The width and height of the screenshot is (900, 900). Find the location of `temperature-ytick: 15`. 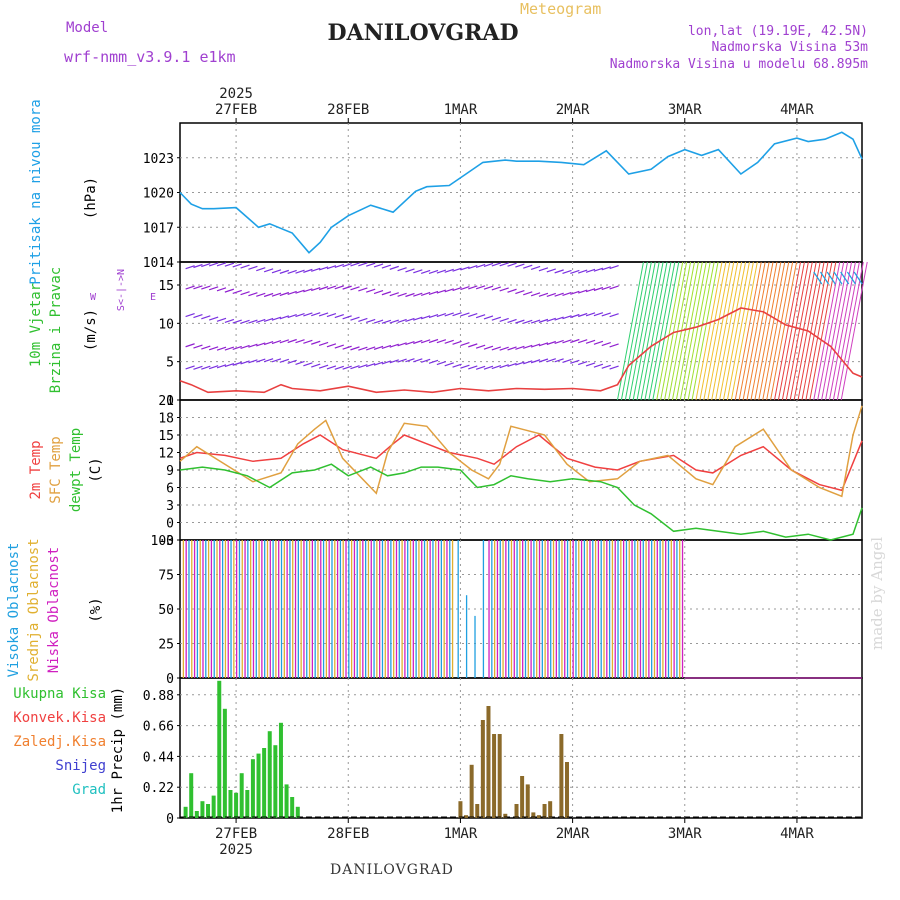

temperature-ytick: 15 is located at coordinates (166, 436).